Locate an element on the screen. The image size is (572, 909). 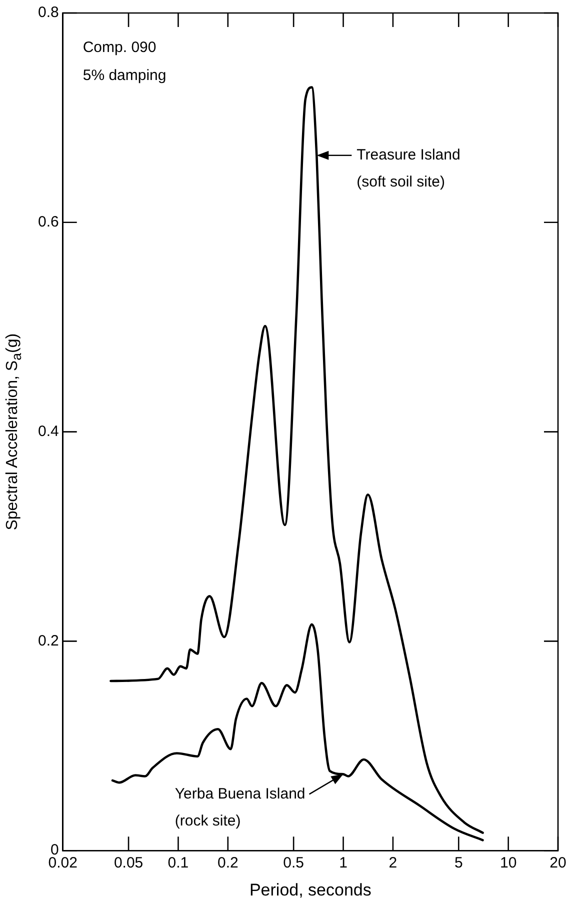
x-tick-label: 2 is located at coordinates (393, 863).